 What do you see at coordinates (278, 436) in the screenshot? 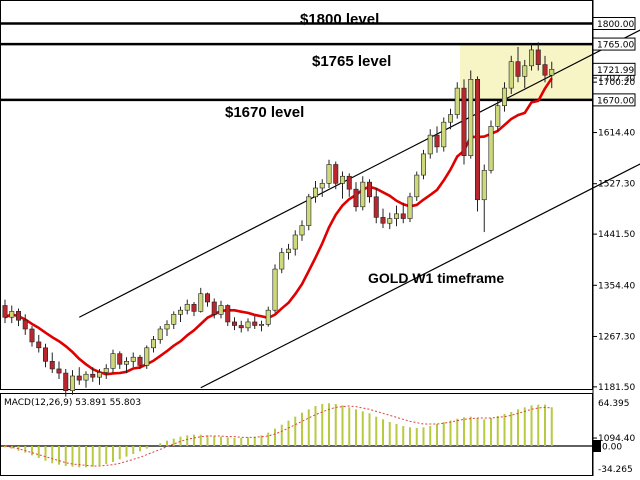
I see `macd-signal-line` at bounding box center [278, 436].